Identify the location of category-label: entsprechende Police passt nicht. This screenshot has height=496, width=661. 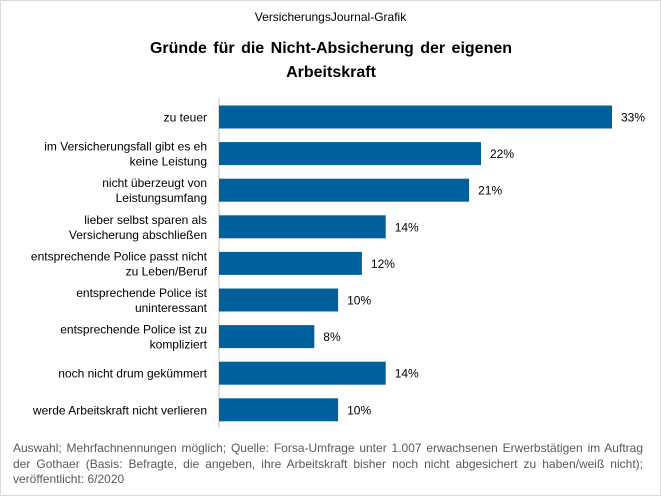
(119, 256).